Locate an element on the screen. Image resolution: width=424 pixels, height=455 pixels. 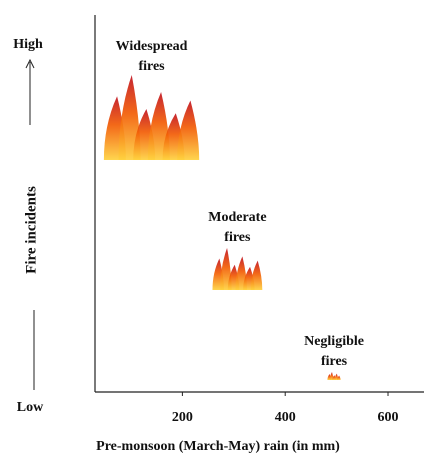
y-high-label: High is located at coordinates (28, 44).